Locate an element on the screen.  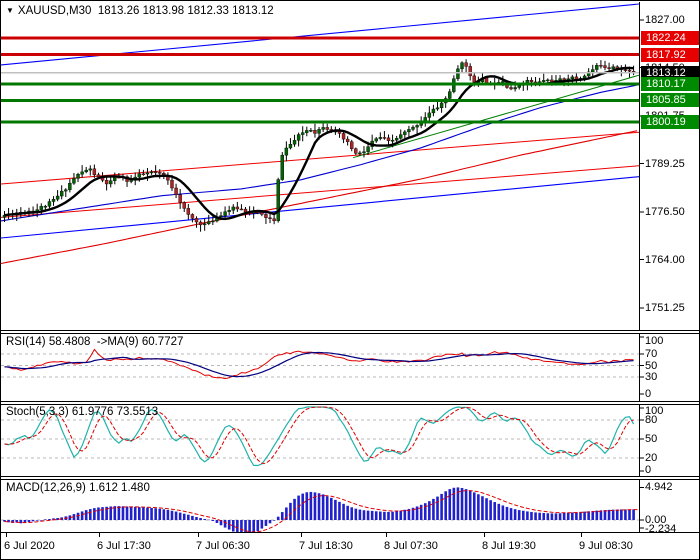
time-axis-label: 7 Jul 06:30 is located at coordinates (223, 546).